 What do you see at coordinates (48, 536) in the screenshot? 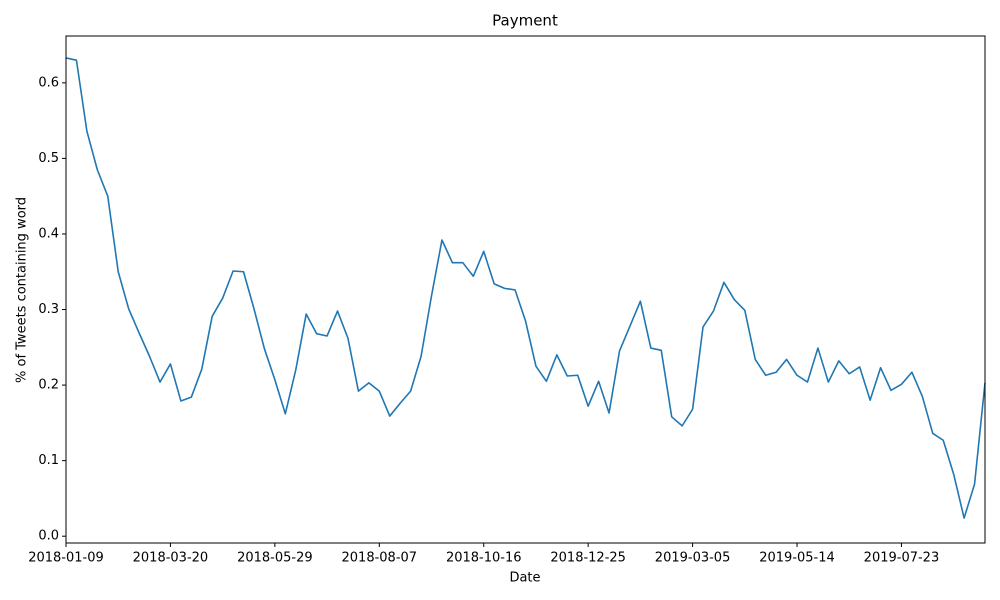
I see `y-tick-label: 0.0` at bounding box center [48, 536].